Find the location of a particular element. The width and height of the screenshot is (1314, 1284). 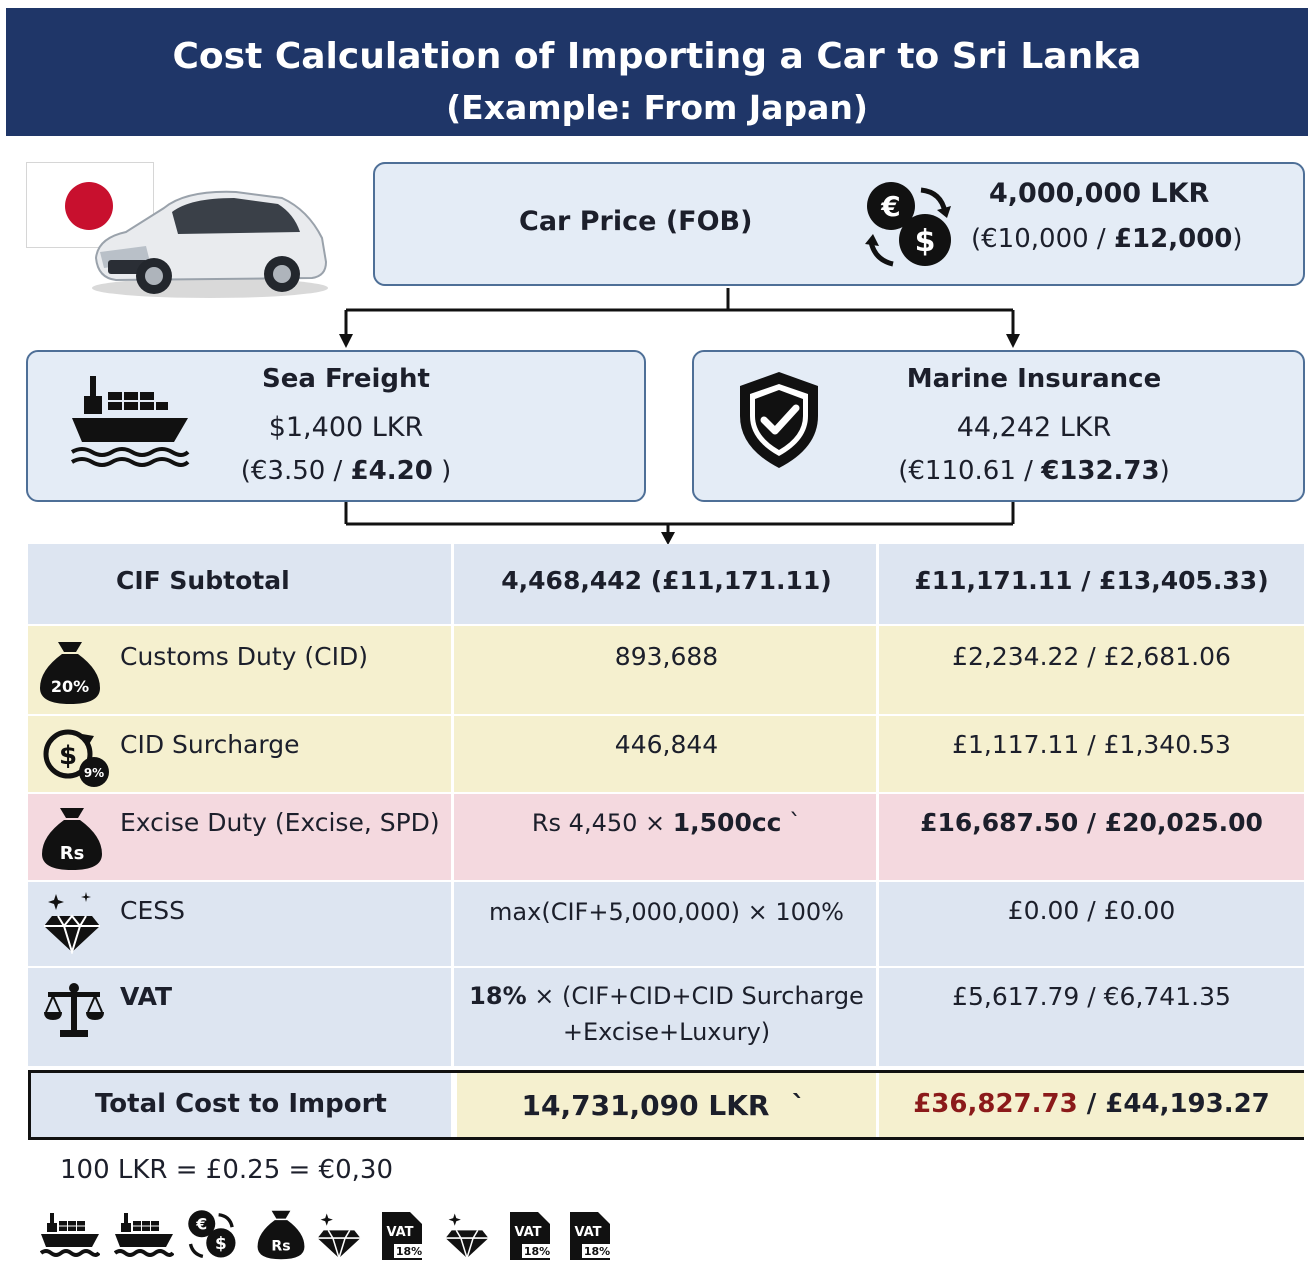

sea-freight-box: Sea Freight $1,400 LKR (€3.50 / £4.20 ) is located at coordinates (336, 426).